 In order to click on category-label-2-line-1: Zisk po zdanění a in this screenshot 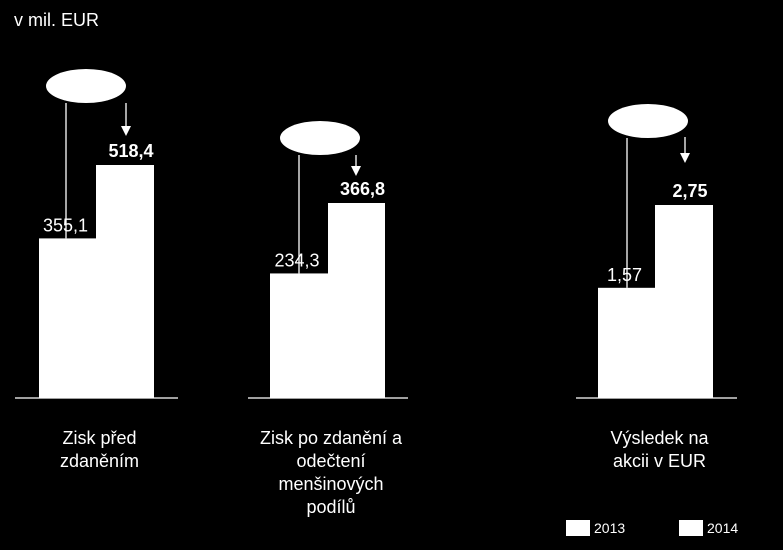, I will do `click(331, 438)`.